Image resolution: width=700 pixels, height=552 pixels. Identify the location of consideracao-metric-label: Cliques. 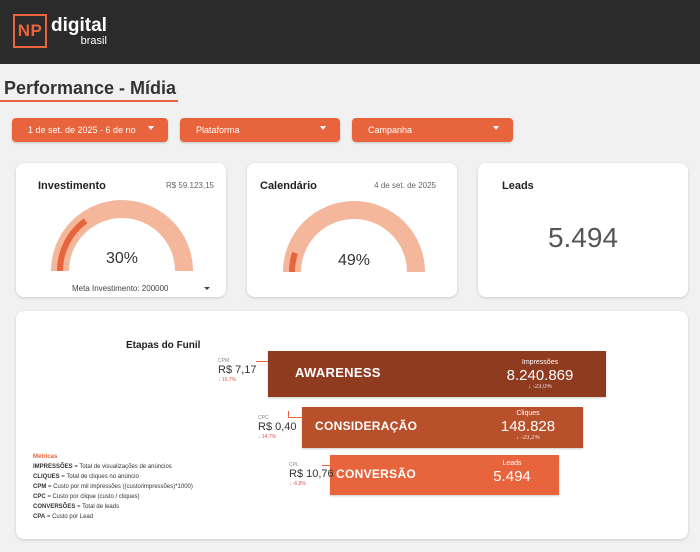
(528, 413).